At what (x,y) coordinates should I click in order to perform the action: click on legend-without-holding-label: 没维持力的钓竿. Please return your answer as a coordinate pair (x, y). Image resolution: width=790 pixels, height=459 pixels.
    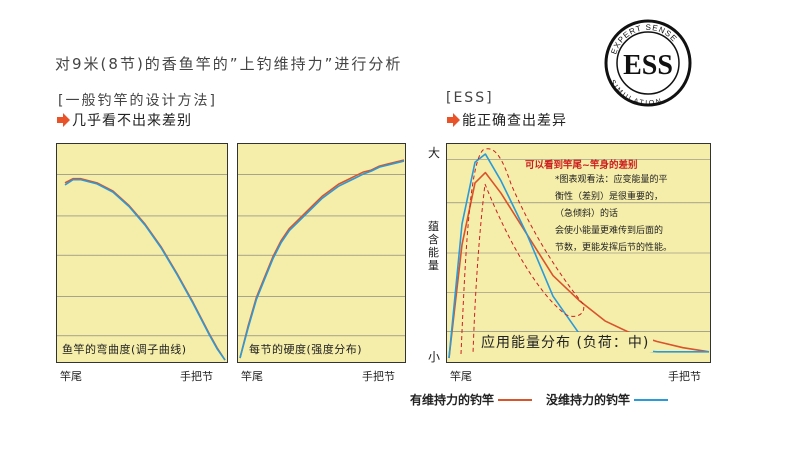
    Looking at the image, I should click on (588, 400).